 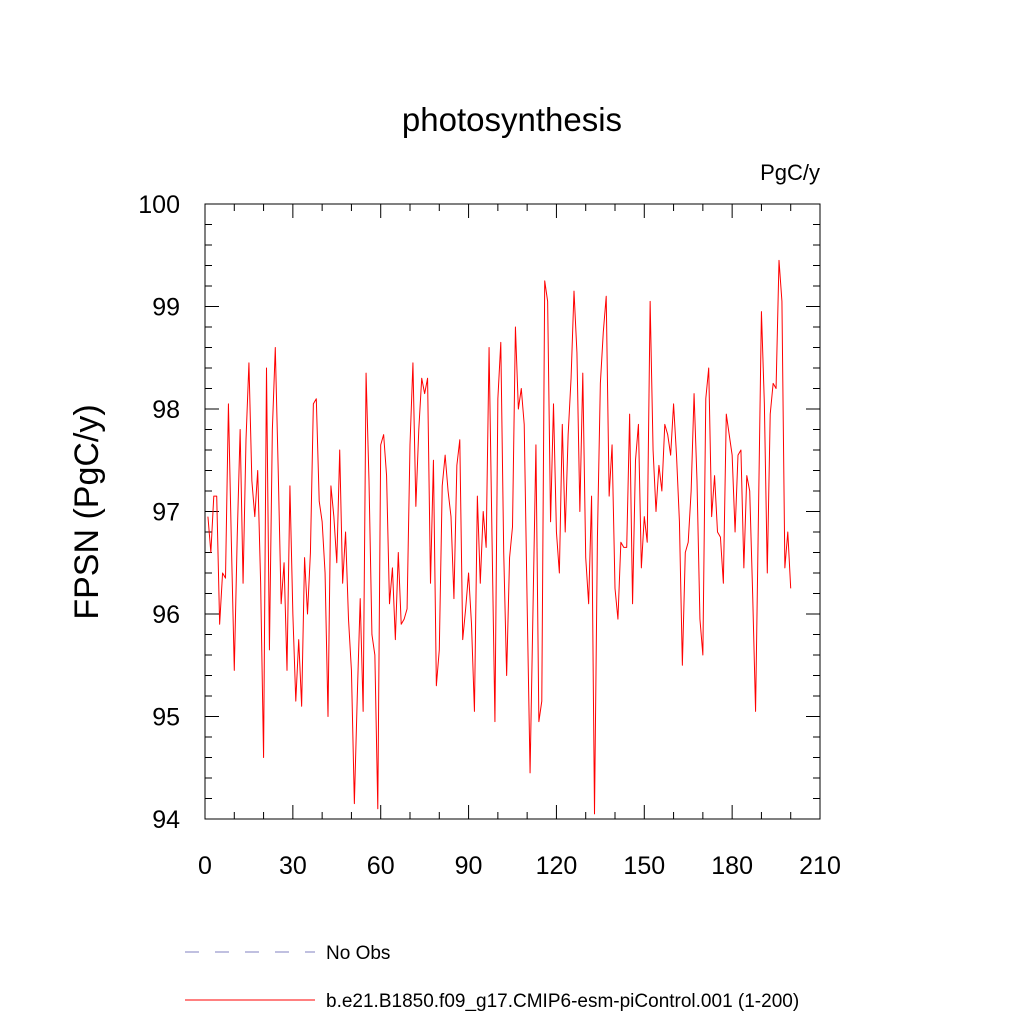 What do you see at coordinates (166, 820) in the screenshot?
I see `y-tick-label: 94` at bounding box center [166, 820].